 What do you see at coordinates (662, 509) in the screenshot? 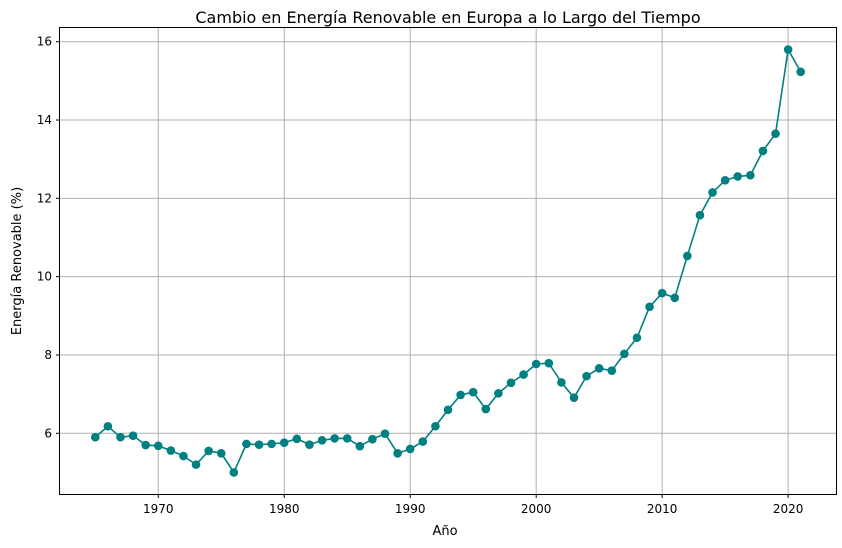
I see `x-tick-label: 2010` at bounding box center [662, 509].